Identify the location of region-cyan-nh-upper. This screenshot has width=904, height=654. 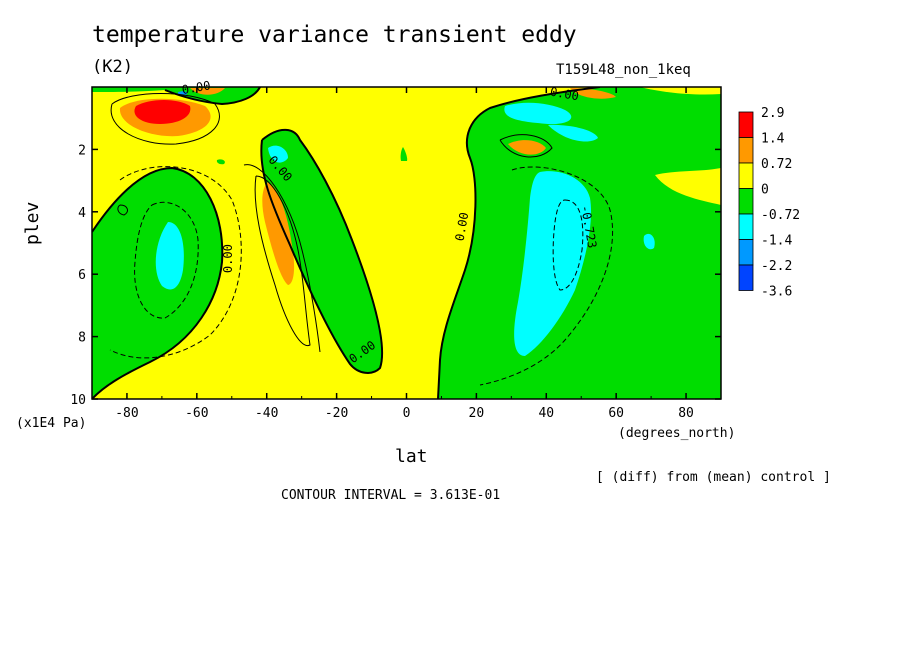
(538, 113).